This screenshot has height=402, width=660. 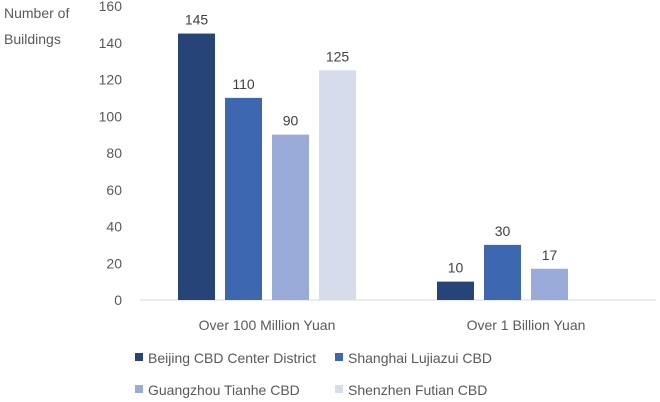 I want to click on y-tick-label: 80, so click(x=114, y=153).